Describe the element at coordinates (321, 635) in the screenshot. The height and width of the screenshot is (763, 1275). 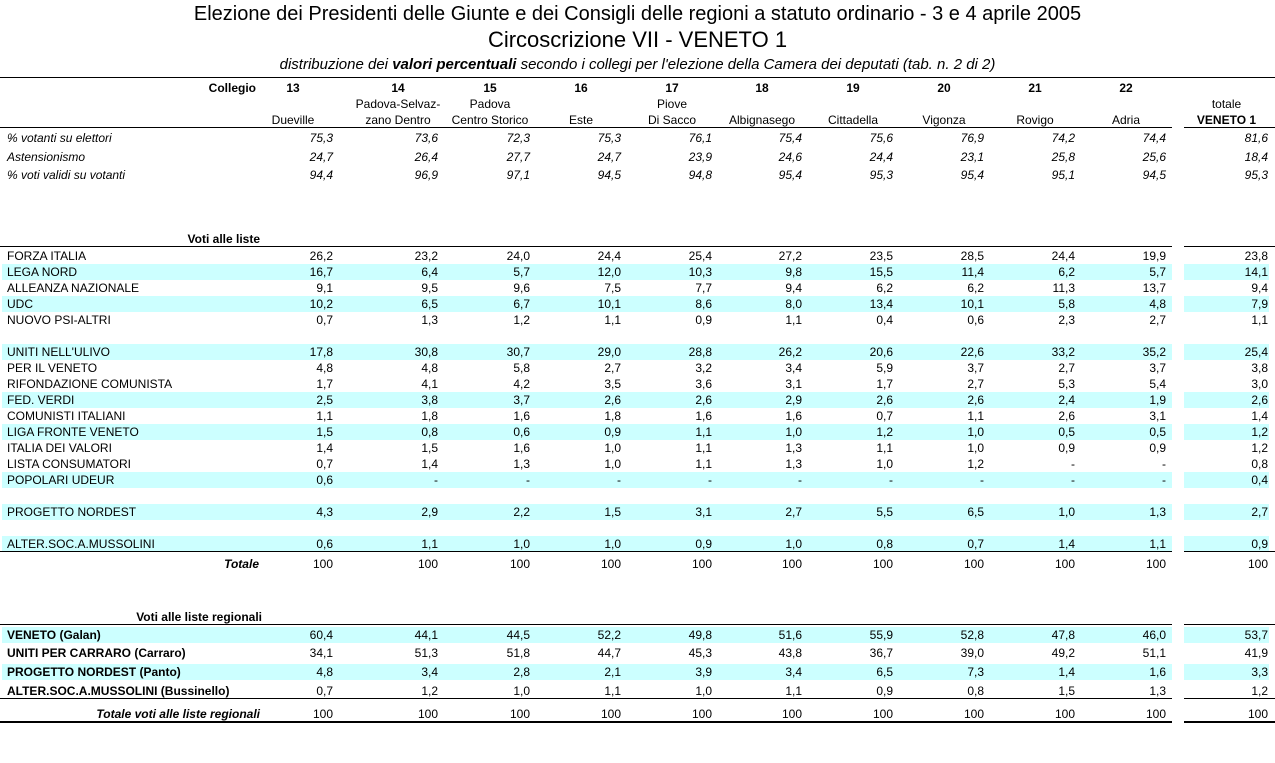
I see `value-cell: 60,4` at that location.